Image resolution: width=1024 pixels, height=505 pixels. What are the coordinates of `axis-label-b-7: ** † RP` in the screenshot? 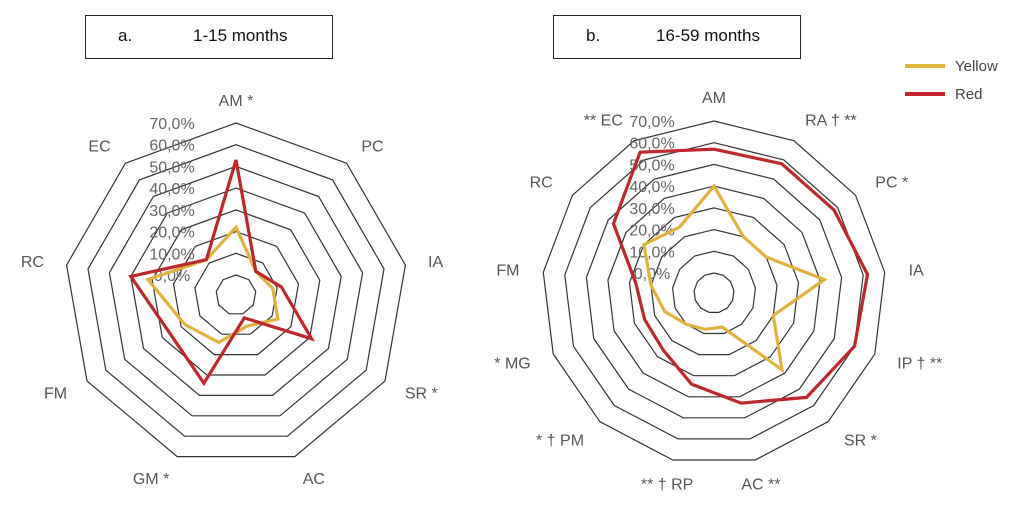 It's located at (667, 484).